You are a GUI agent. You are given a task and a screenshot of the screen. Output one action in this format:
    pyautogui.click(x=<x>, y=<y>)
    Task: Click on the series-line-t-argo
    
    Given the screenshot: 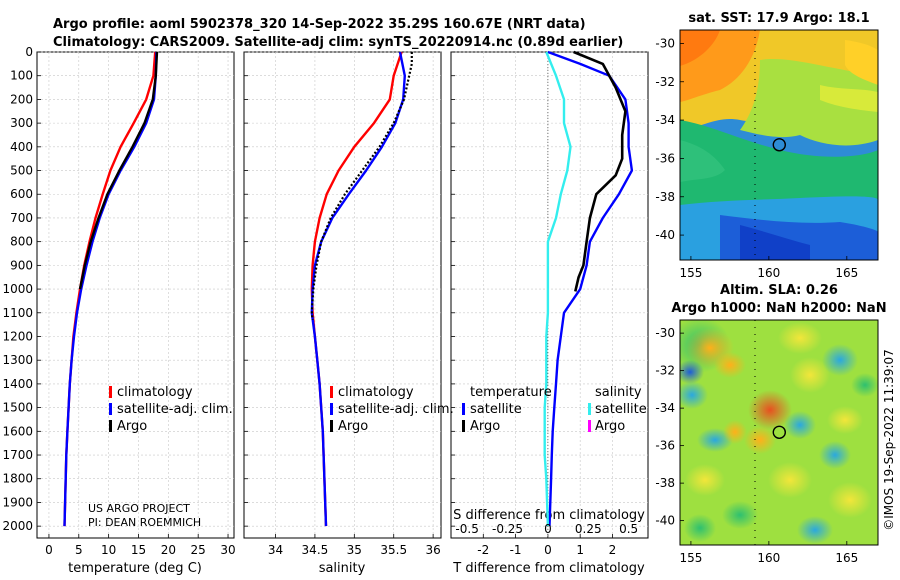 What is the action you would take?
    pyautogui.click(x=600, y=171)
    